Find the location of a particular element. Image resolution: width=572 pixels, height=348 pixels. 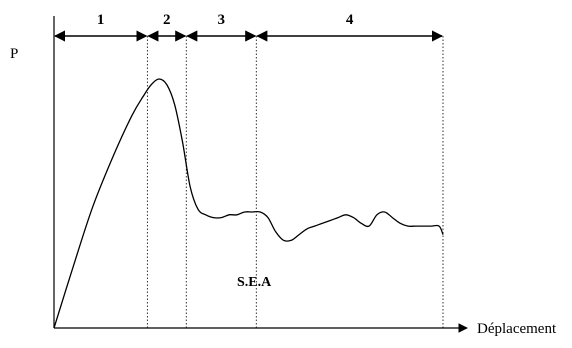

y-axis-label: P is located at coordinates (14, 54).